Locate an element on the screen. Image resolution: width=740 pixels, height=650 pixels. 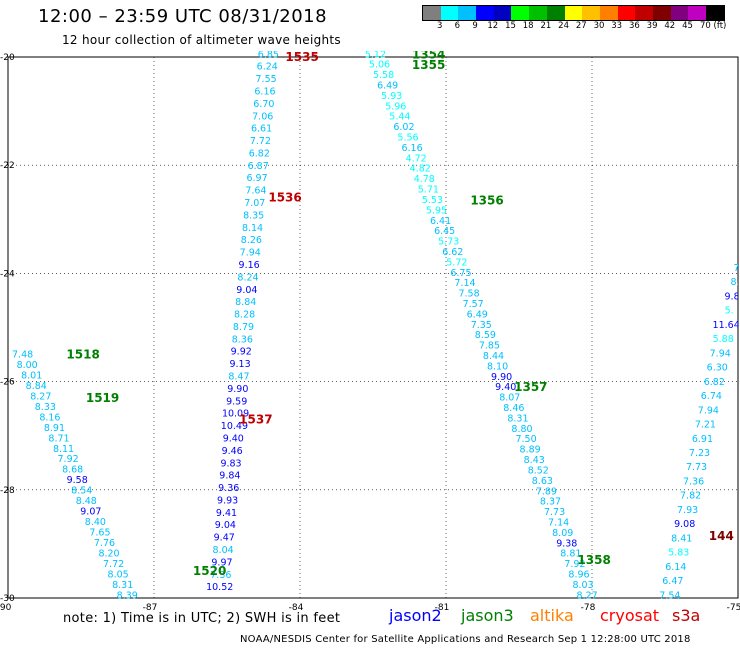
swh-value: 8.26 is located at coordinates (251, 240).